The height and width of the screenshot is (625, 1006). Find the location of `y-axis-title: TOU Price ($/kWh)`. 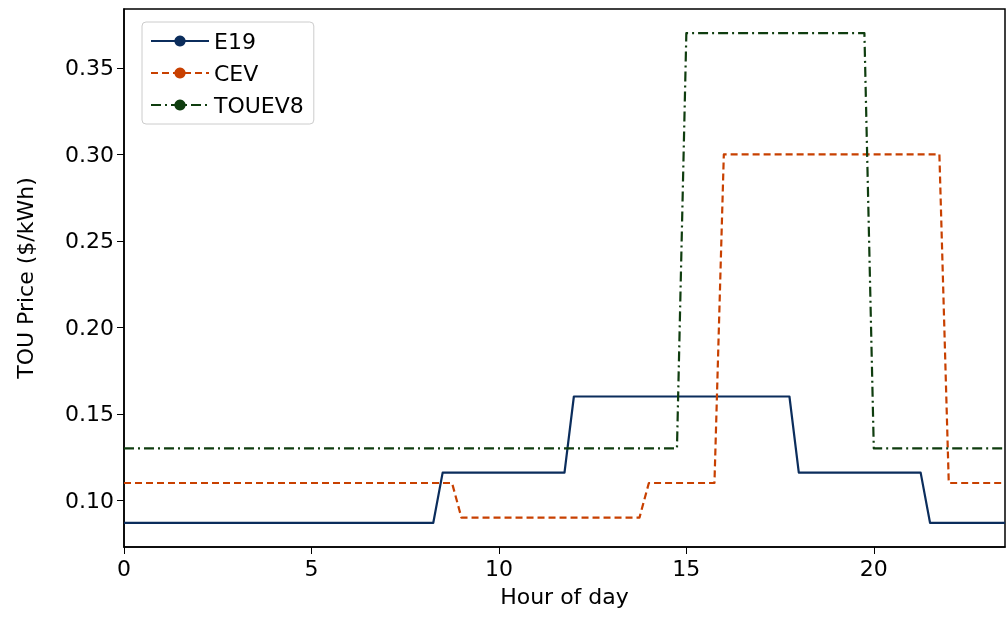

y-axis-title: TOU Price ($/kWh) is located at coordinates (25, 278).